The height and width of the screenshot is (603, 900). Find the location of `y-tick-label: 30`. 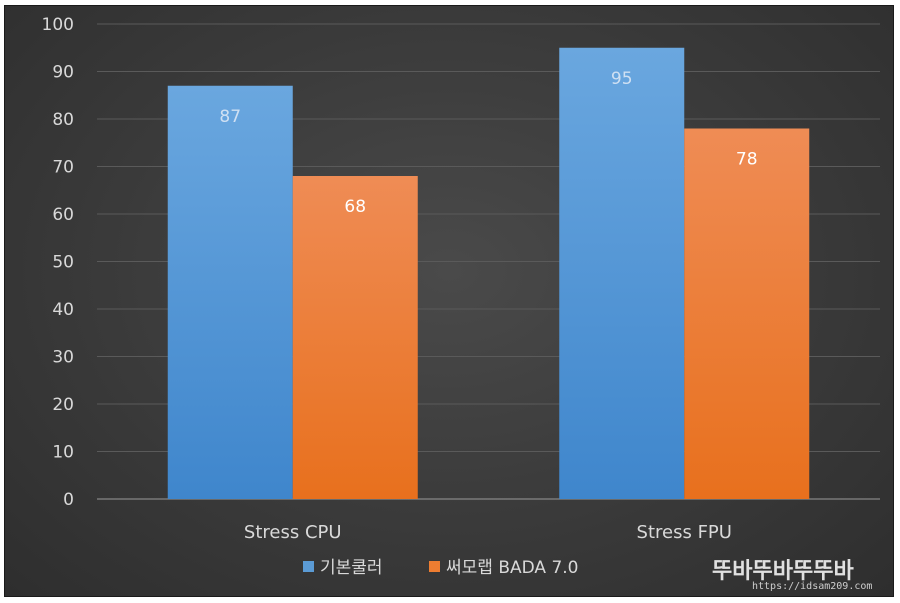

y-tick-label: 30 is located at coordinates (63, 358).